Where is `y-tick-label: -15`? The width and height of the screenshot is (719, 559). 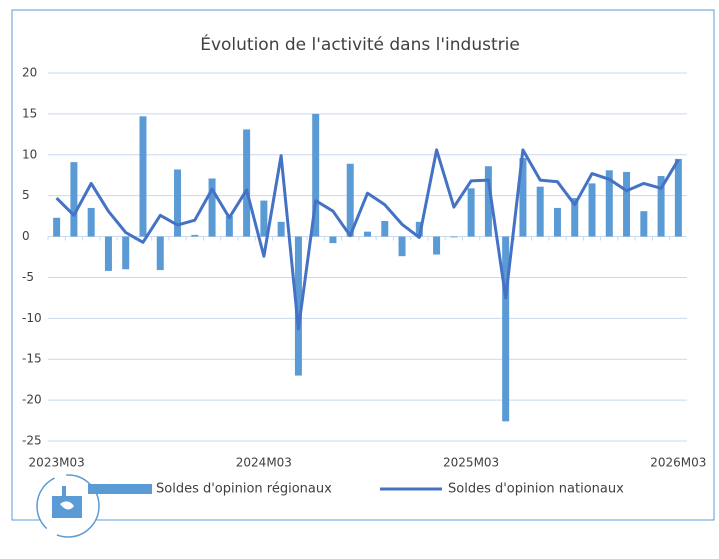
y-tick-label: -15 is located at coordinates (32, 359).